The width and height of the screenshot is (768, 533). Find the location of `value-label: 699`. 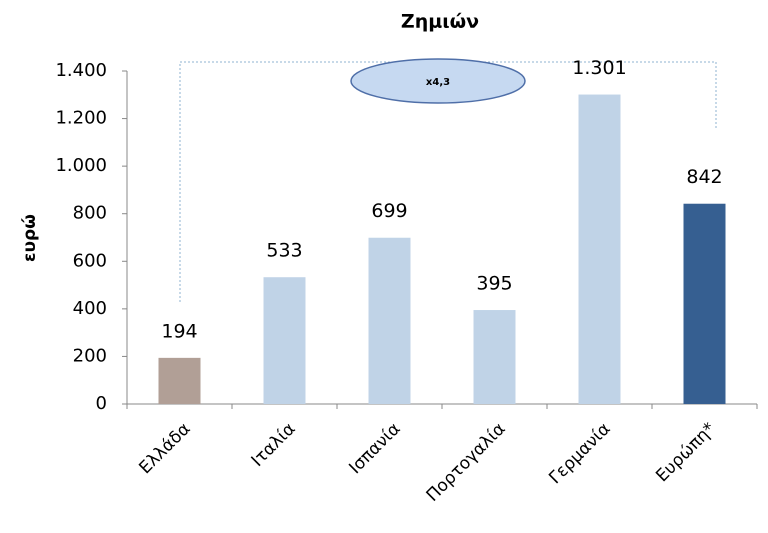

value-label: 699 is located at coordinates (389, 211).